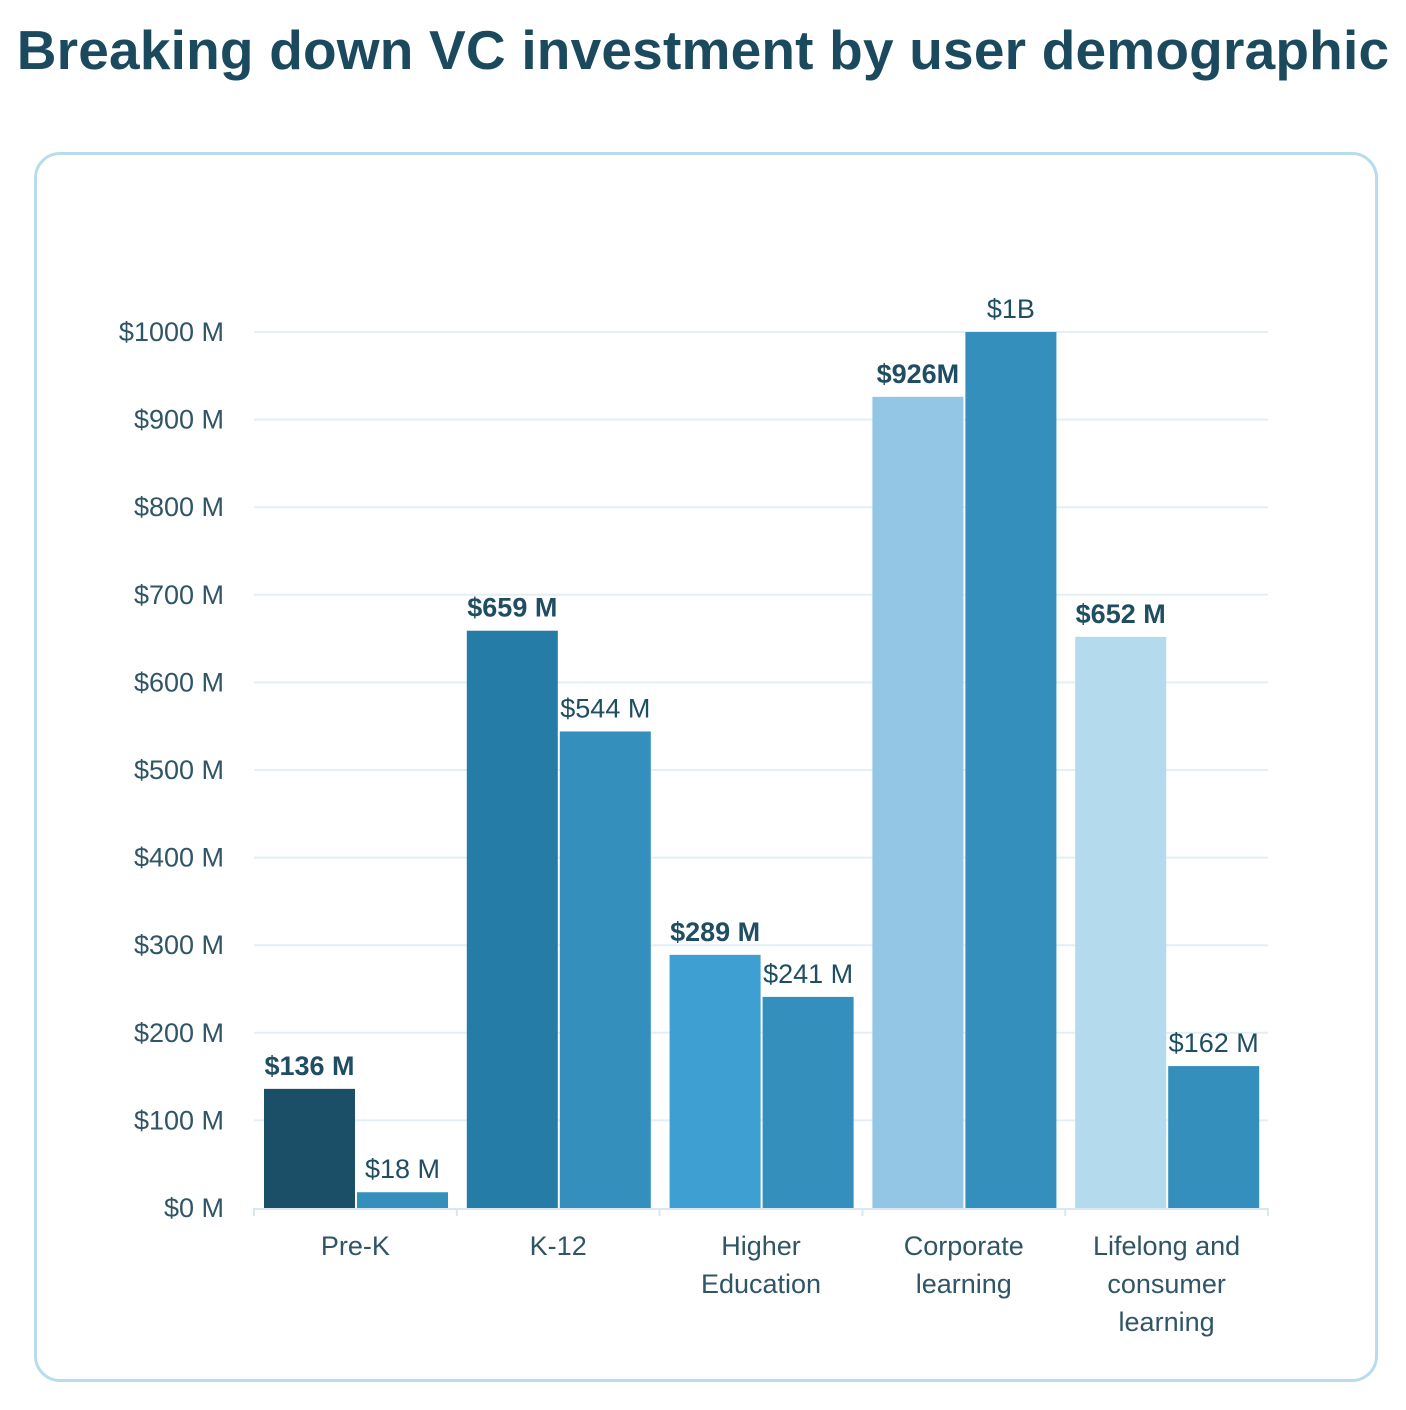 This screenshot has height=1410, width=1406. I want to click on y-tick-label: $900 M, so click(179, 420).